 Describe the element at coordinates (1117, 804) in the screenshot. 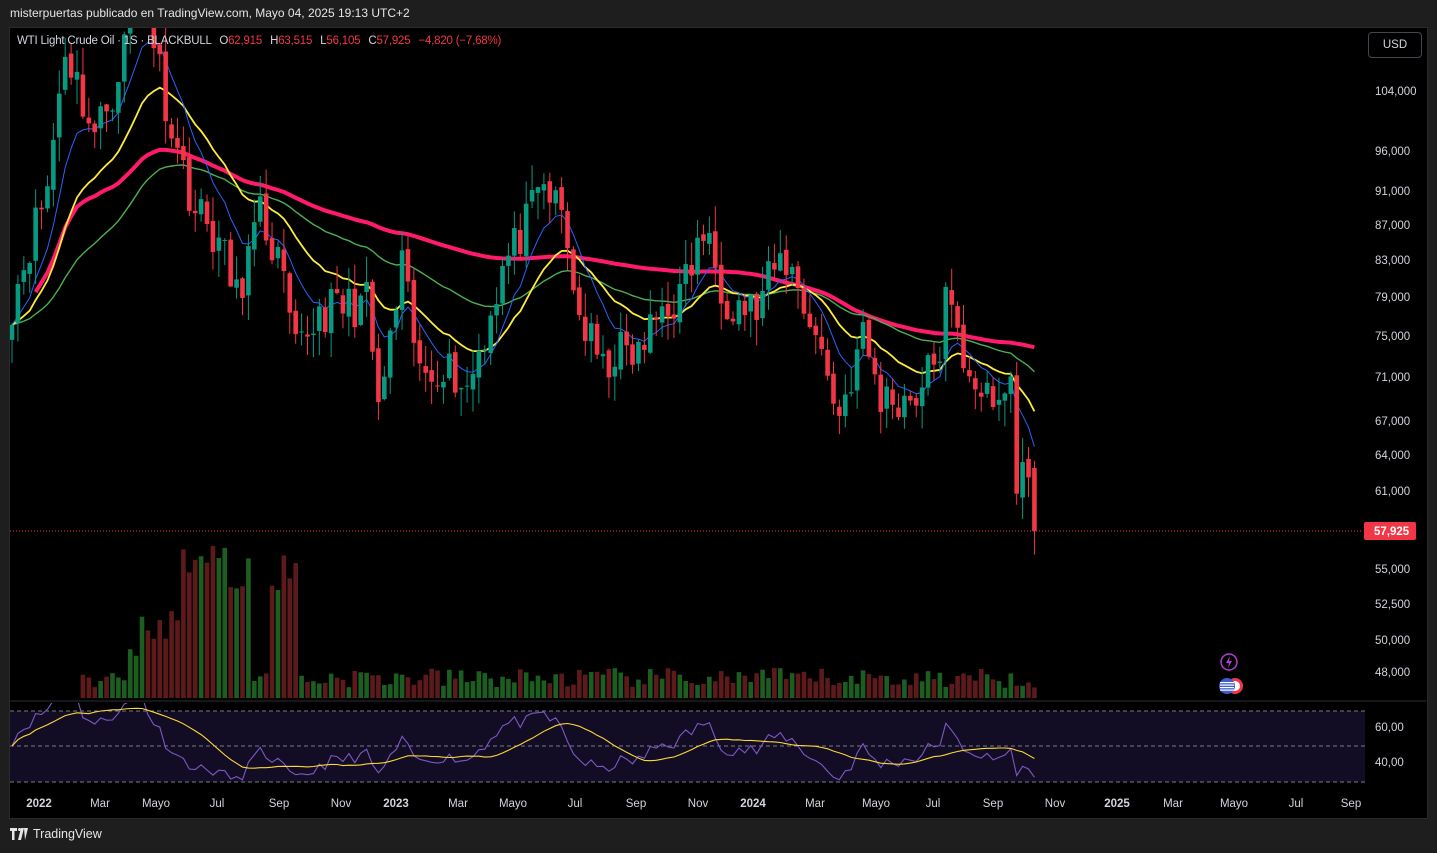

I see `time-axis-label: 2025` at that location.